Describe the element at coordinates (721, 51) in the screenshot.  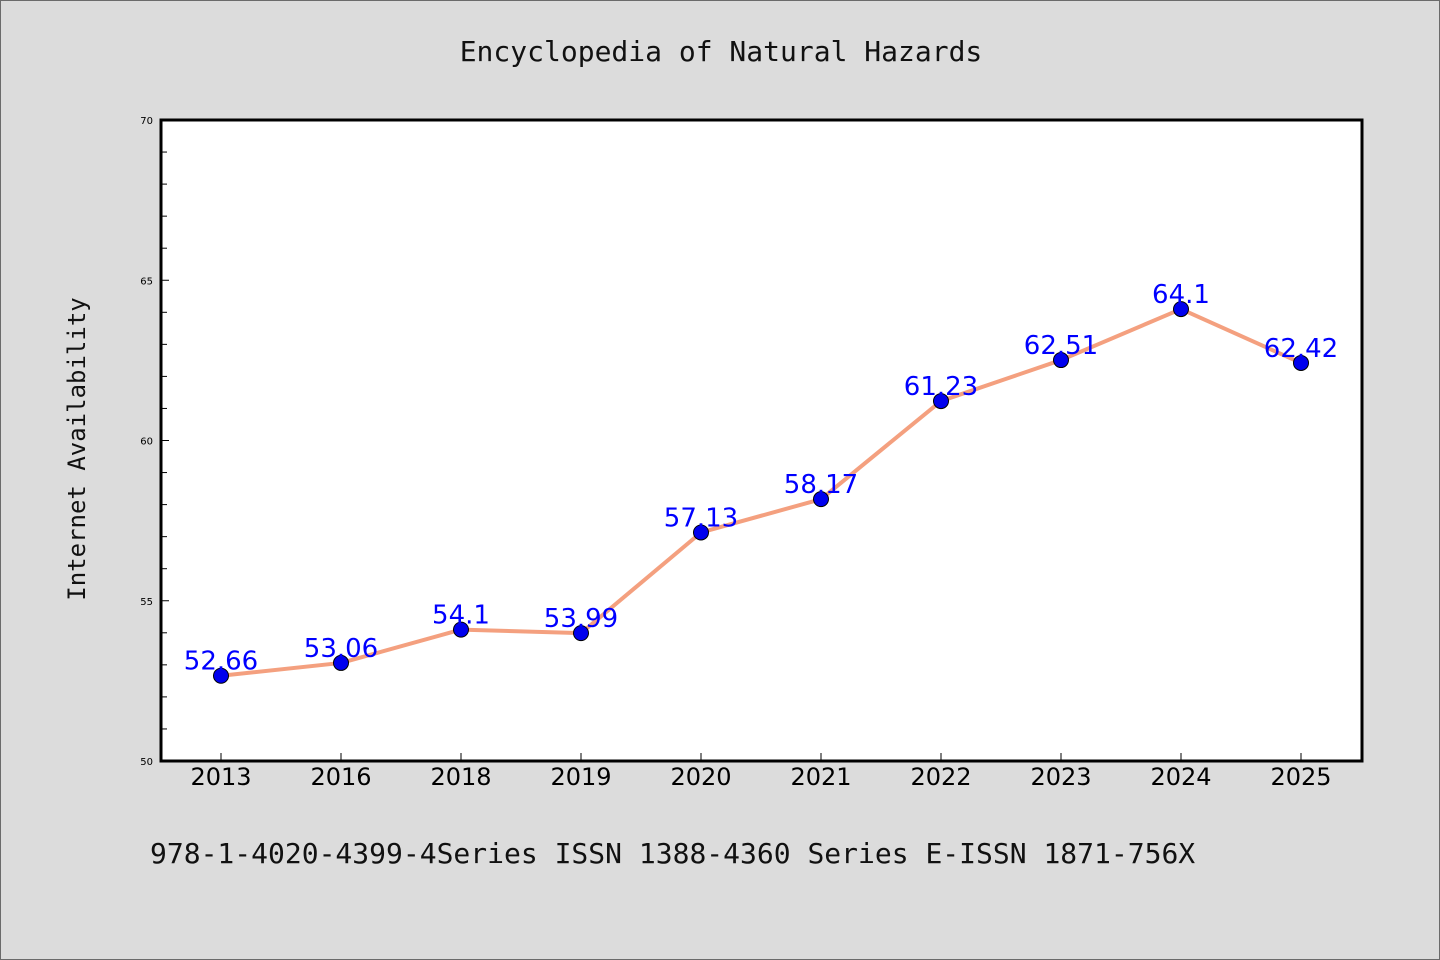
I see `chart-title: Encyclopedia of Natural Hazards` at that location.